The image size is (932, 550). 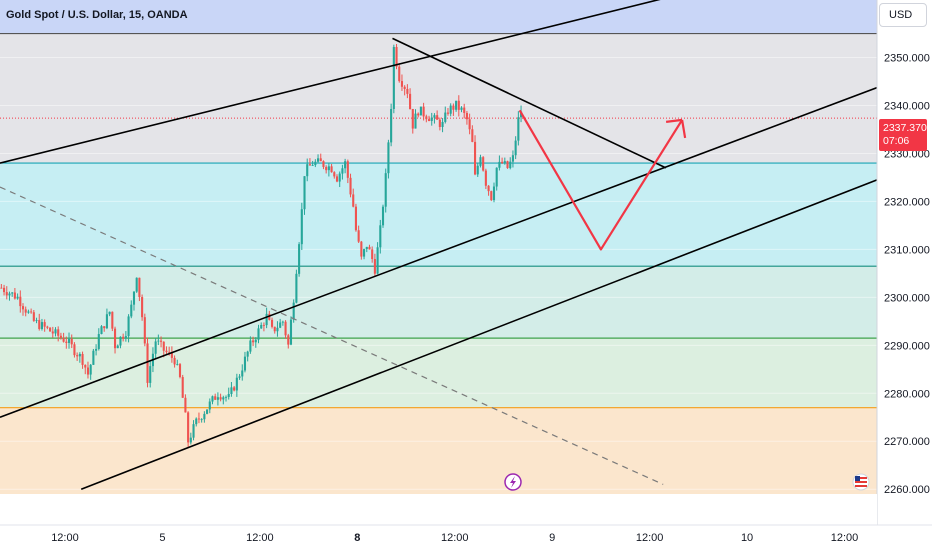 I want to click on y-tick-label: 2320.000, so click(x=907, y=202).